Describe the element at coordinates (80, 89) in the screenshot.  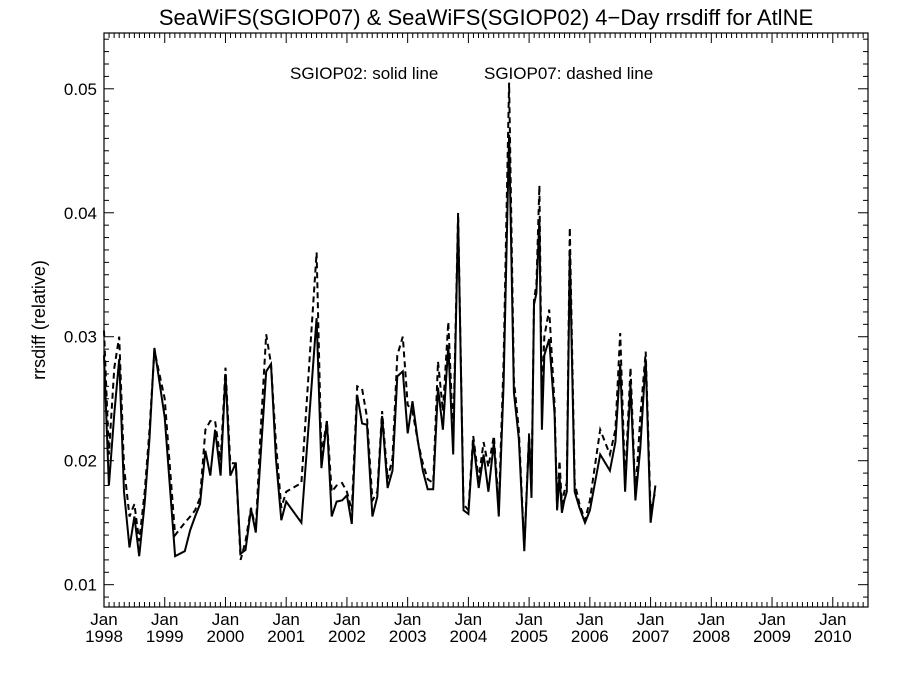
I see `y-tick-label: 0.05` at that location.